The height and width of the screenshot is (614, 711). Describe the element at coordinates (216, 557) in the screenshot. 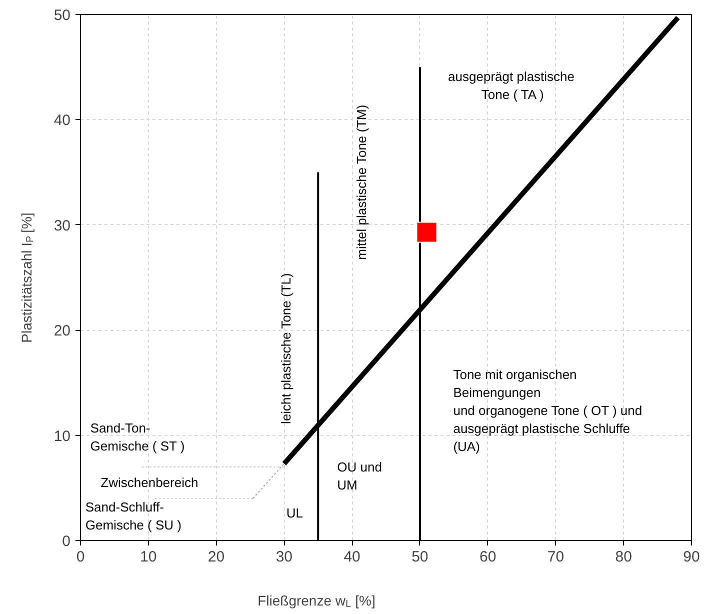

I see `x-tick-label: 20` at that location.